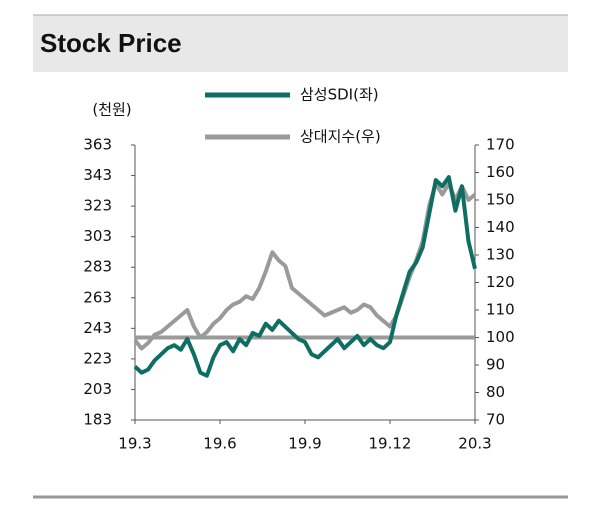 The height and width of the screenshot is (521, 603). I want to click on y2-tick-label: 120, so click(500, 282).